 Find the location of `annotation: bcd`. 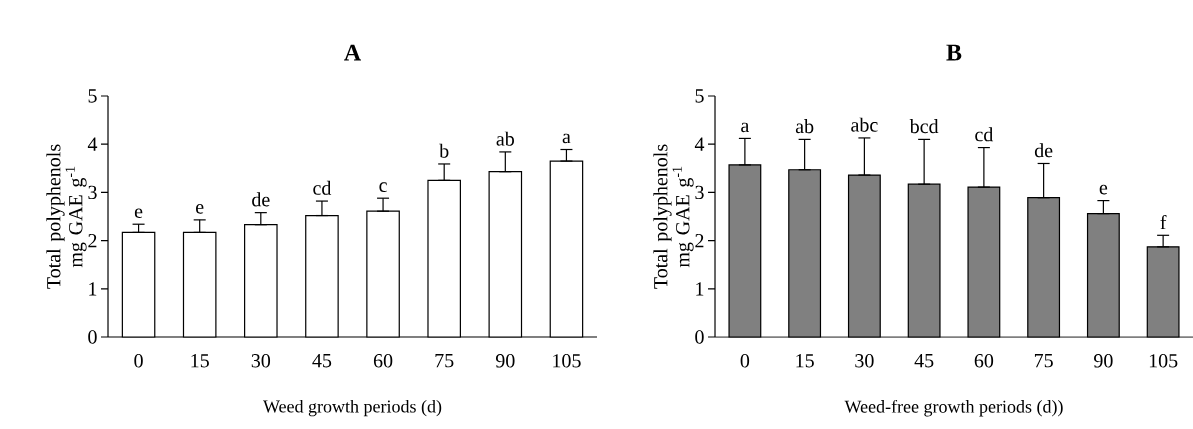

annotation: bcd is located at coordinates (924, 126).